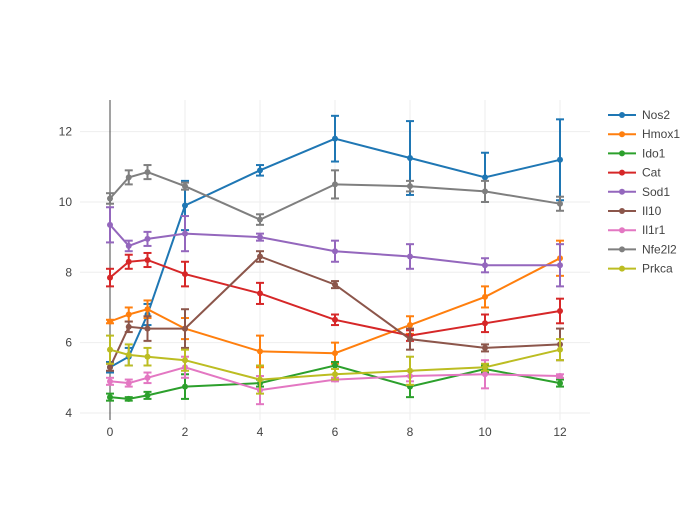 Image resolution: width=700 pixels, height=505 pixels. Describe the element at coordinates (335, 296) in the screenshot. I see `series-cat` at that location.